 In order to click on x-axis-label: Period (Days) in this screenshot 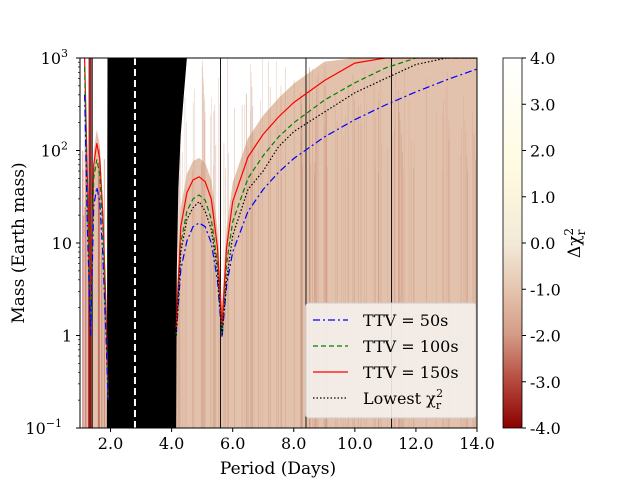, I will do `click(278, 469)`.